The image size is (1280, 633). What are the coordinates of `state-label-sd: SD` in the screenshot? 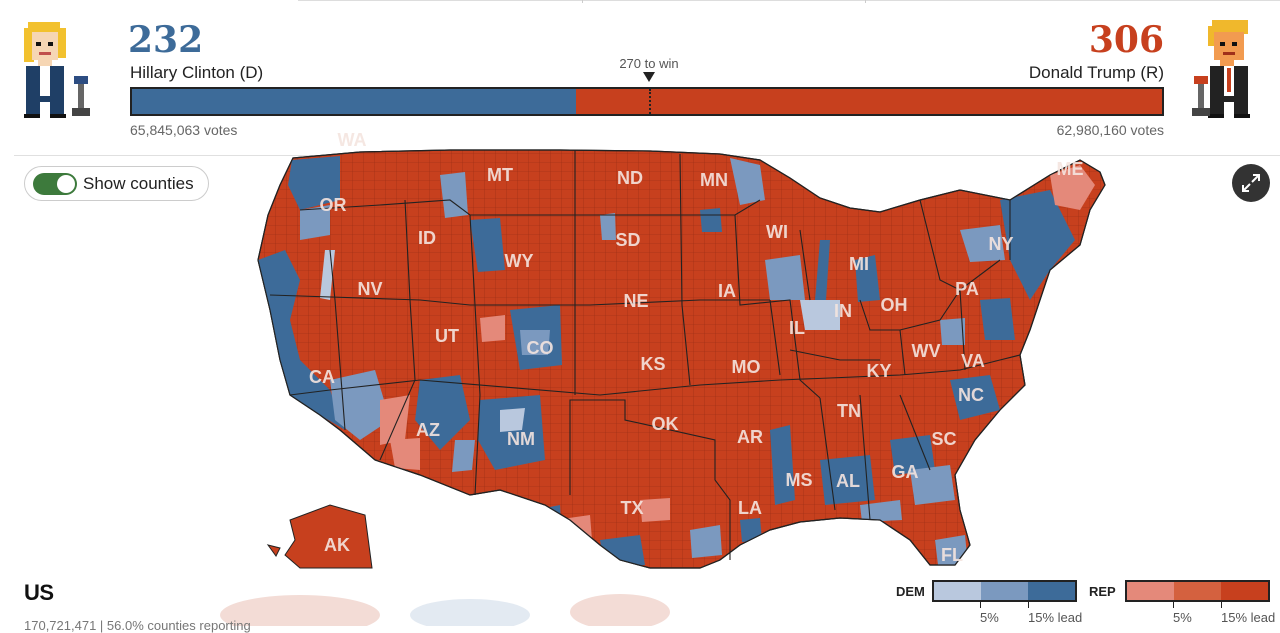 It's located at (627, 240).